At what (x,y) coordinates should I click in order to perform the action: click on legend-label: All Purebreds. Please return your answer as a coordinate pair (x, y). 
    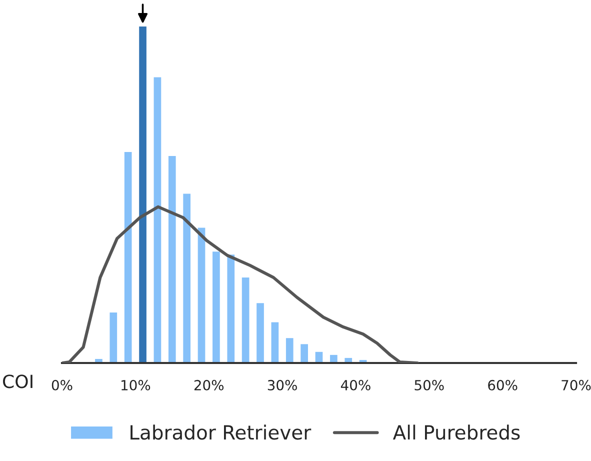
    Looking at the image, I should click on (456, 432).